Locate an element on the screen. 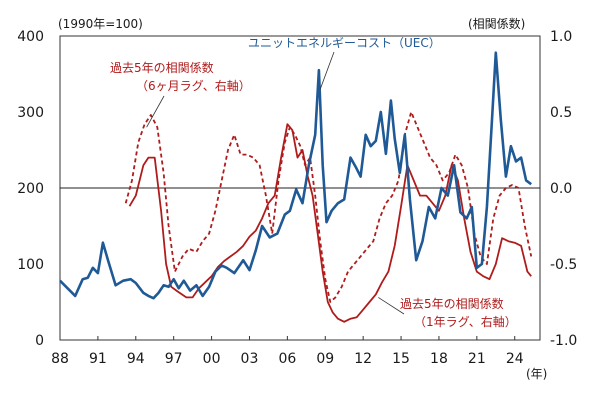 This screenshot has height=400, width=600. annotation-uec-text: ユニットエネルギーコスト（UEC） is located at coordinates (344, 43).